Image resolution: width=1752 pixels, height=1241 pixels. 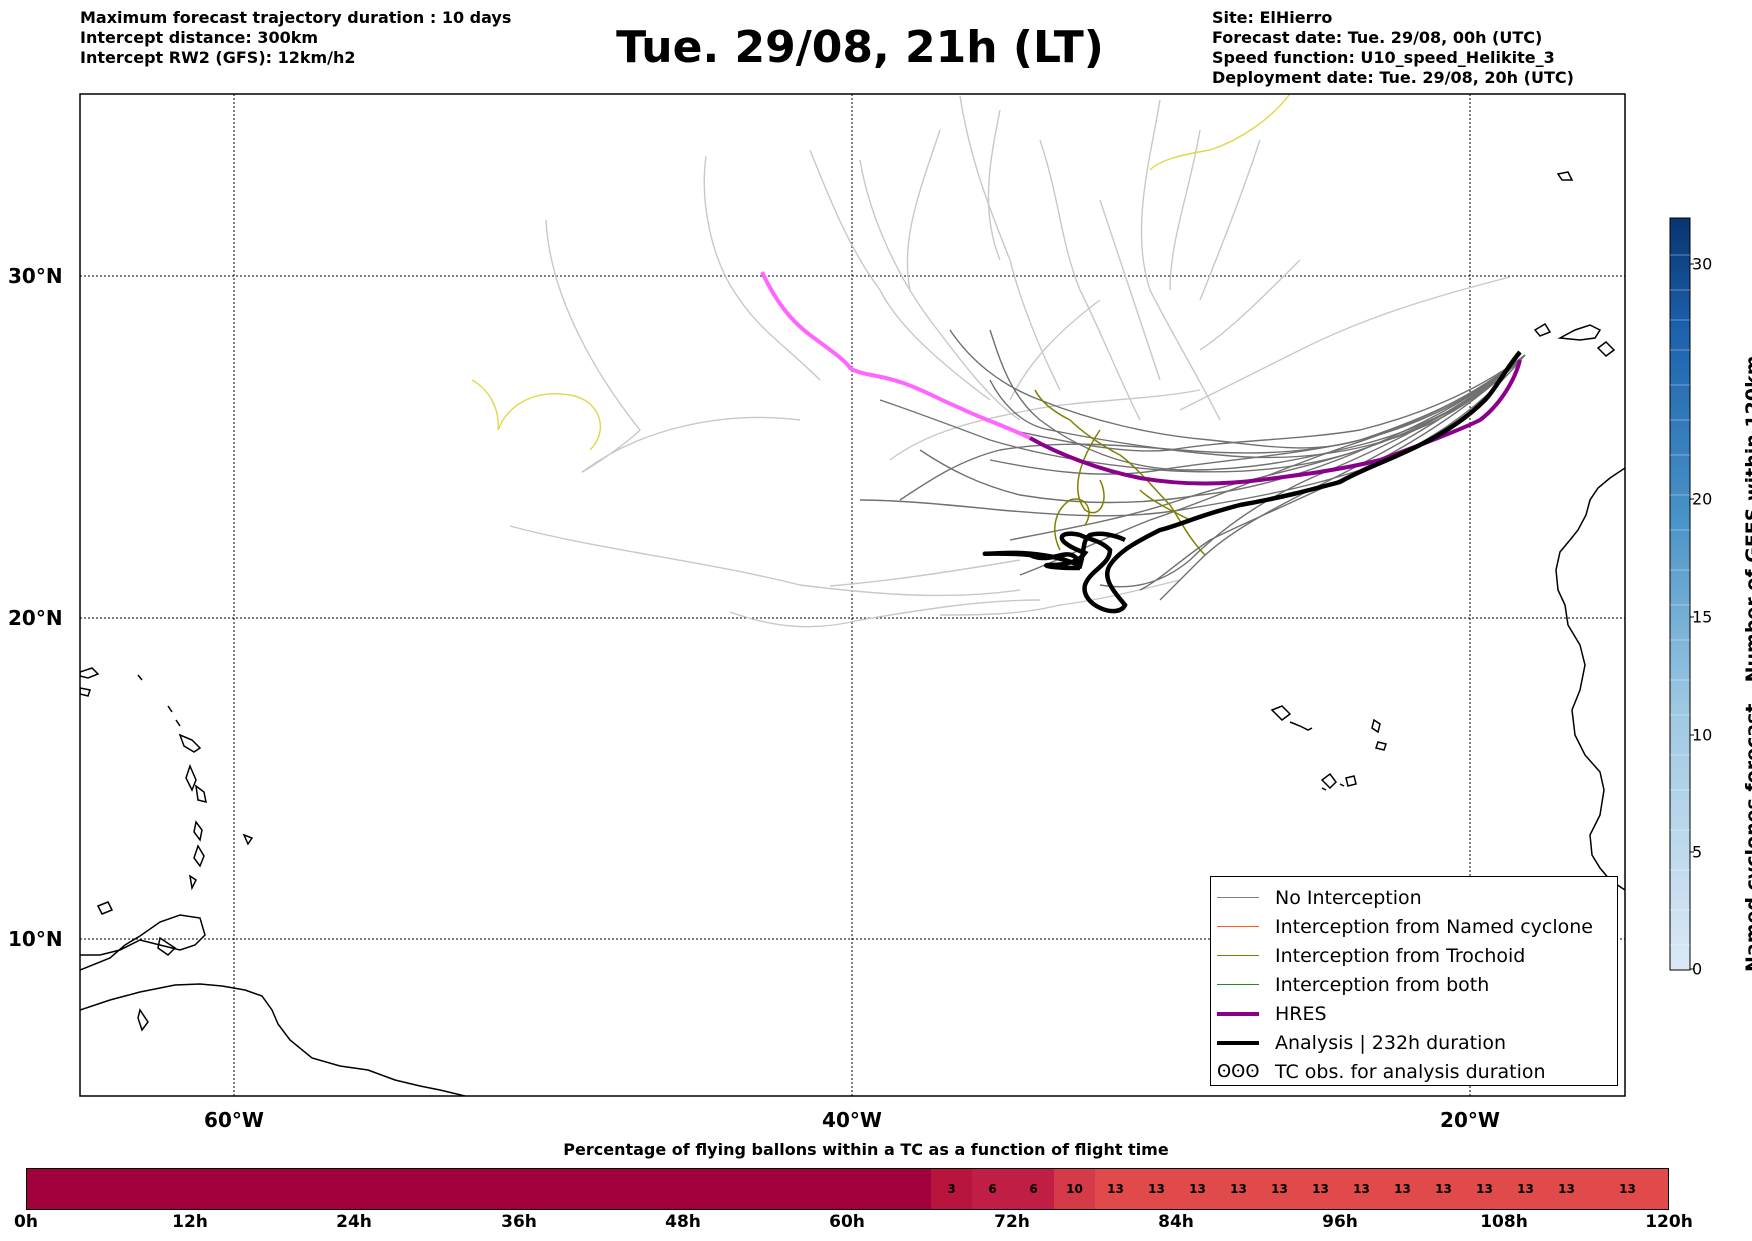 I want to click on legend-label: HRES, so click(x=1301, y=1013).